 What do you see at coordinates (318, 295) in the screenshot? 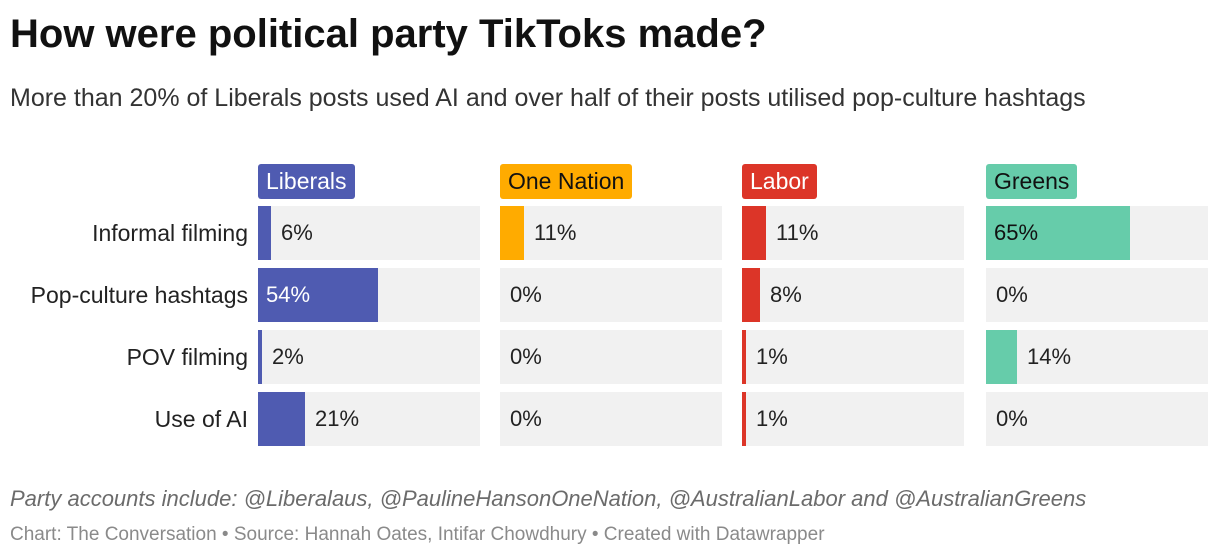
I see `bar-liberals-pop-culture-hashtags` at bounding box center [318, 295].